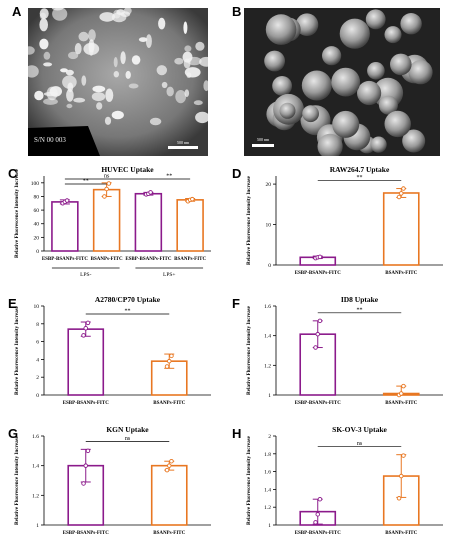 This screenshot has height=550, width=460. What do you see at coordinates (50, 140) in the screenshot?
I see `microscope-stamp: S/N 00 003` at bounding box center [50, 140].